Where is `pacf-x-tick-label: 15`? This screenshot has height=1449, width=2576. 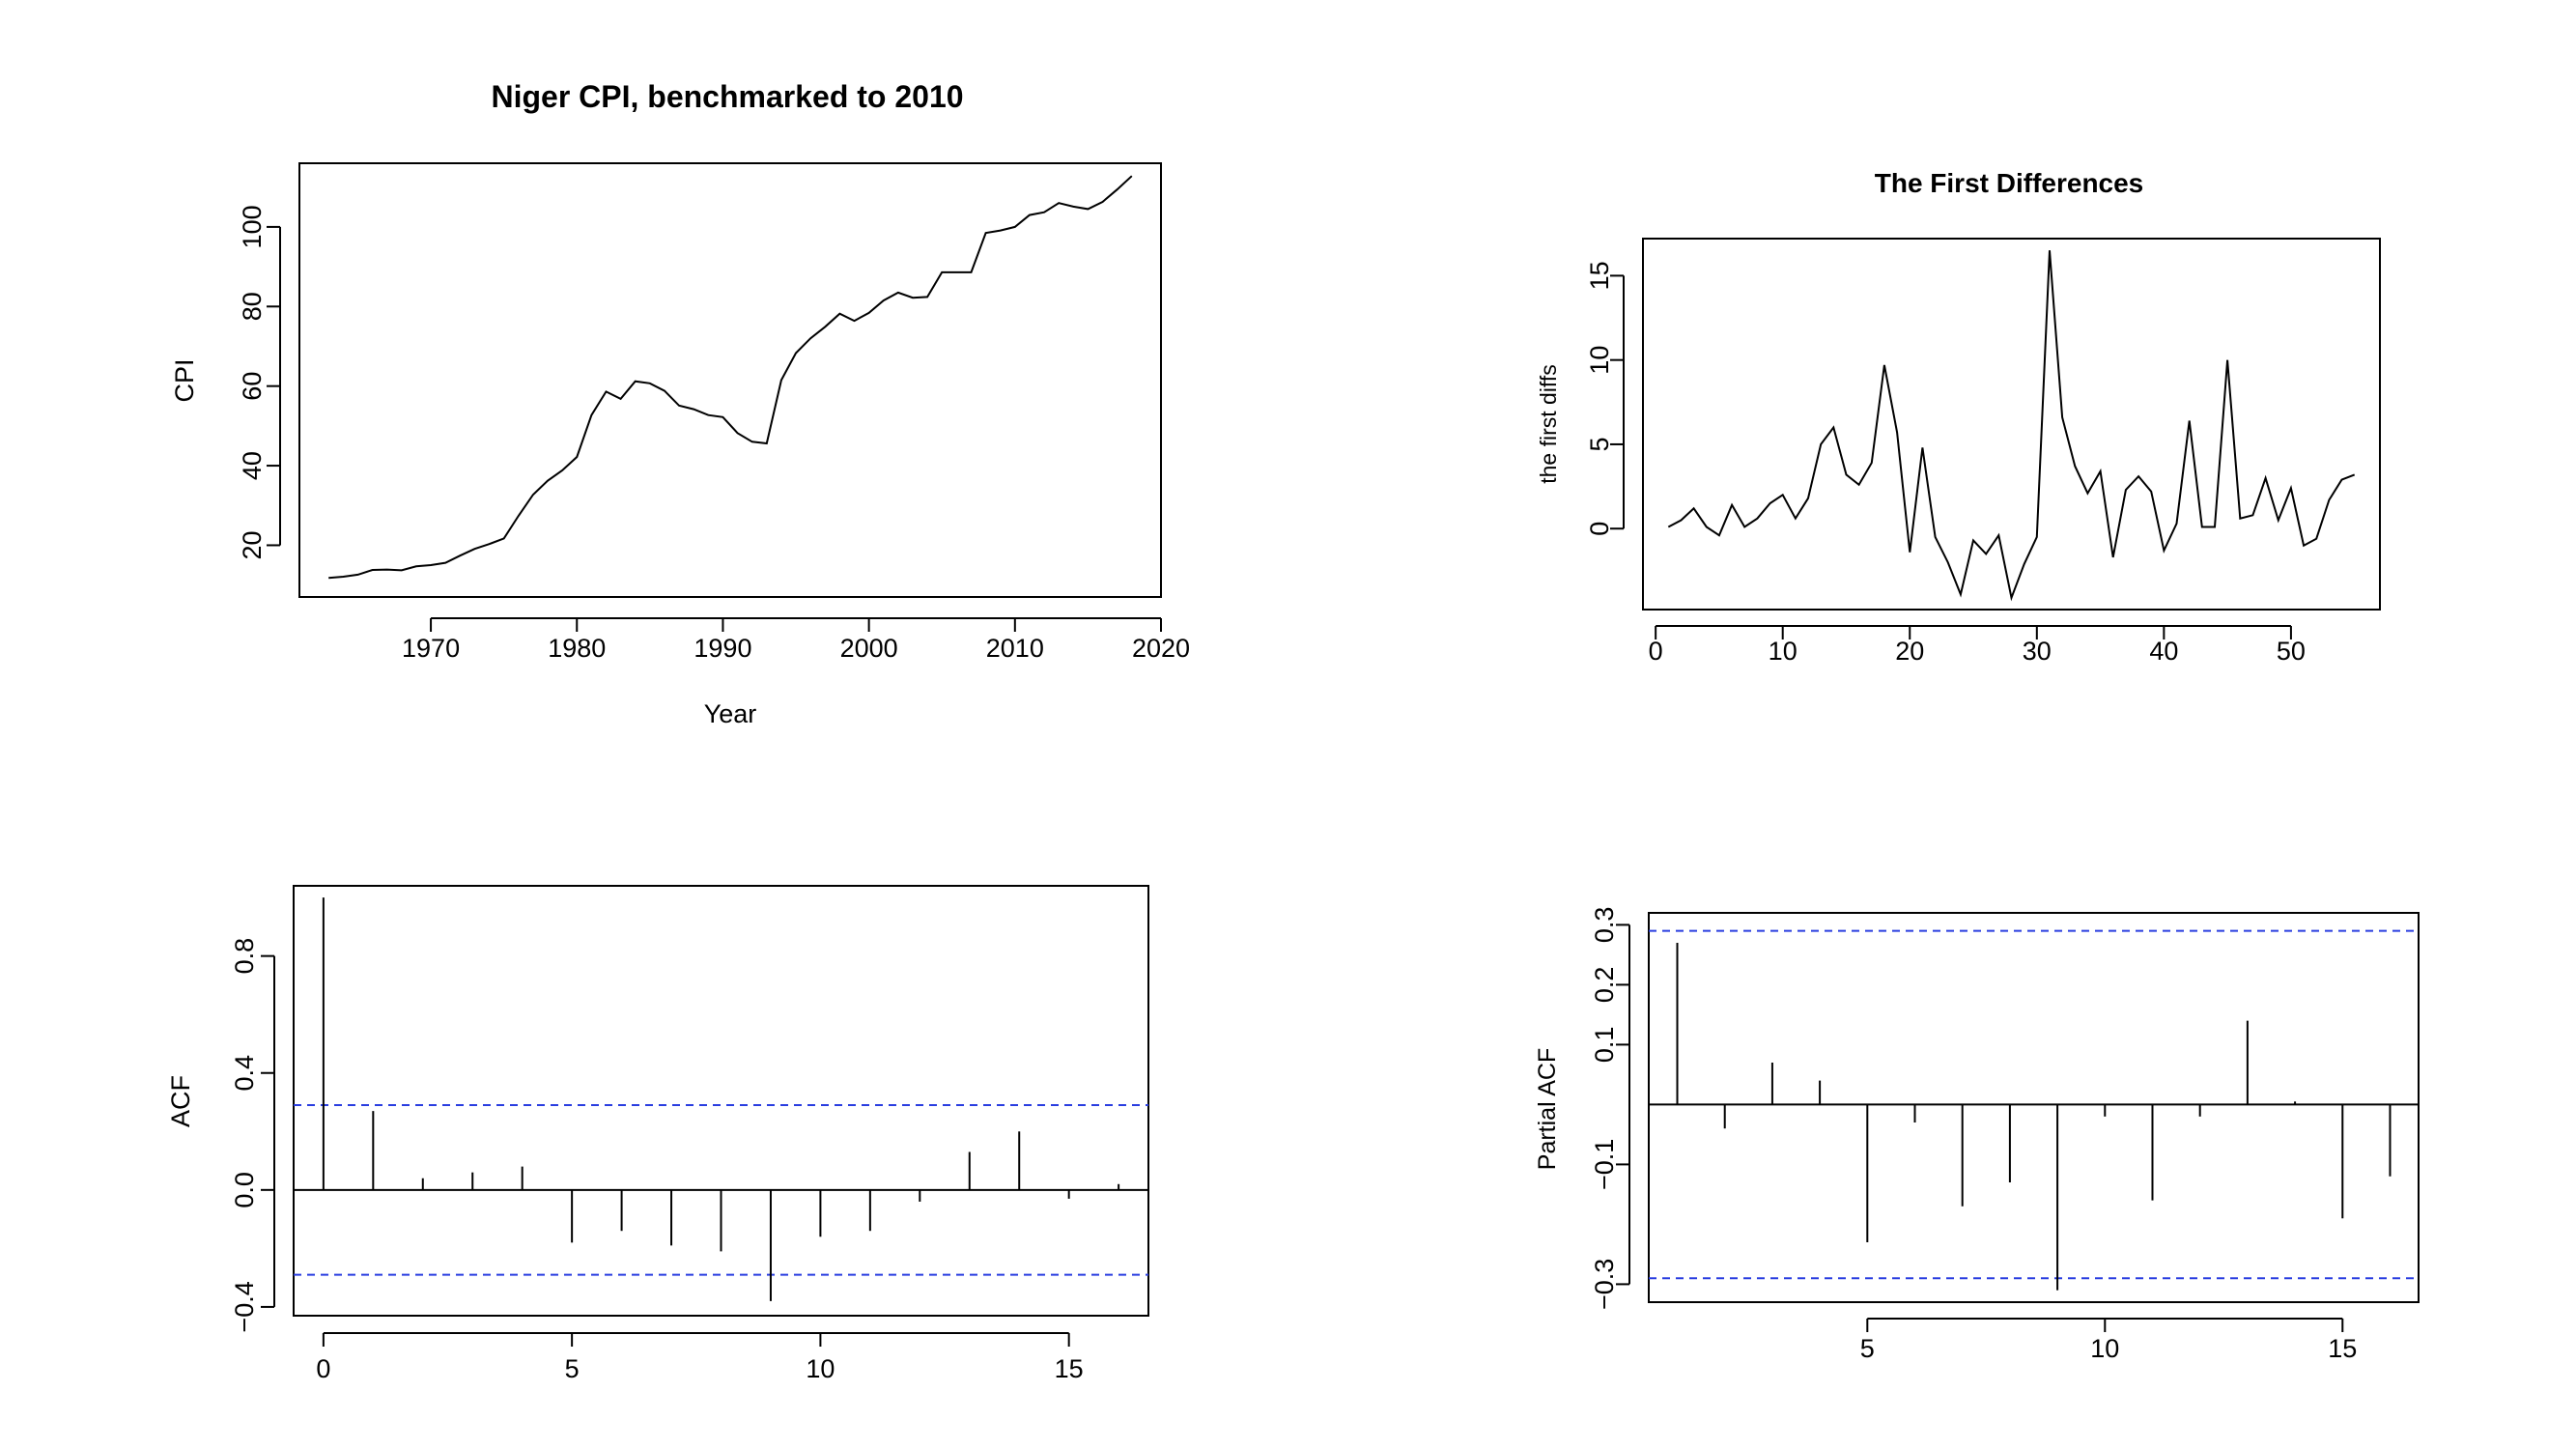
pacf-x-tick-label: 15 is located at coordinates (2342, 1348).